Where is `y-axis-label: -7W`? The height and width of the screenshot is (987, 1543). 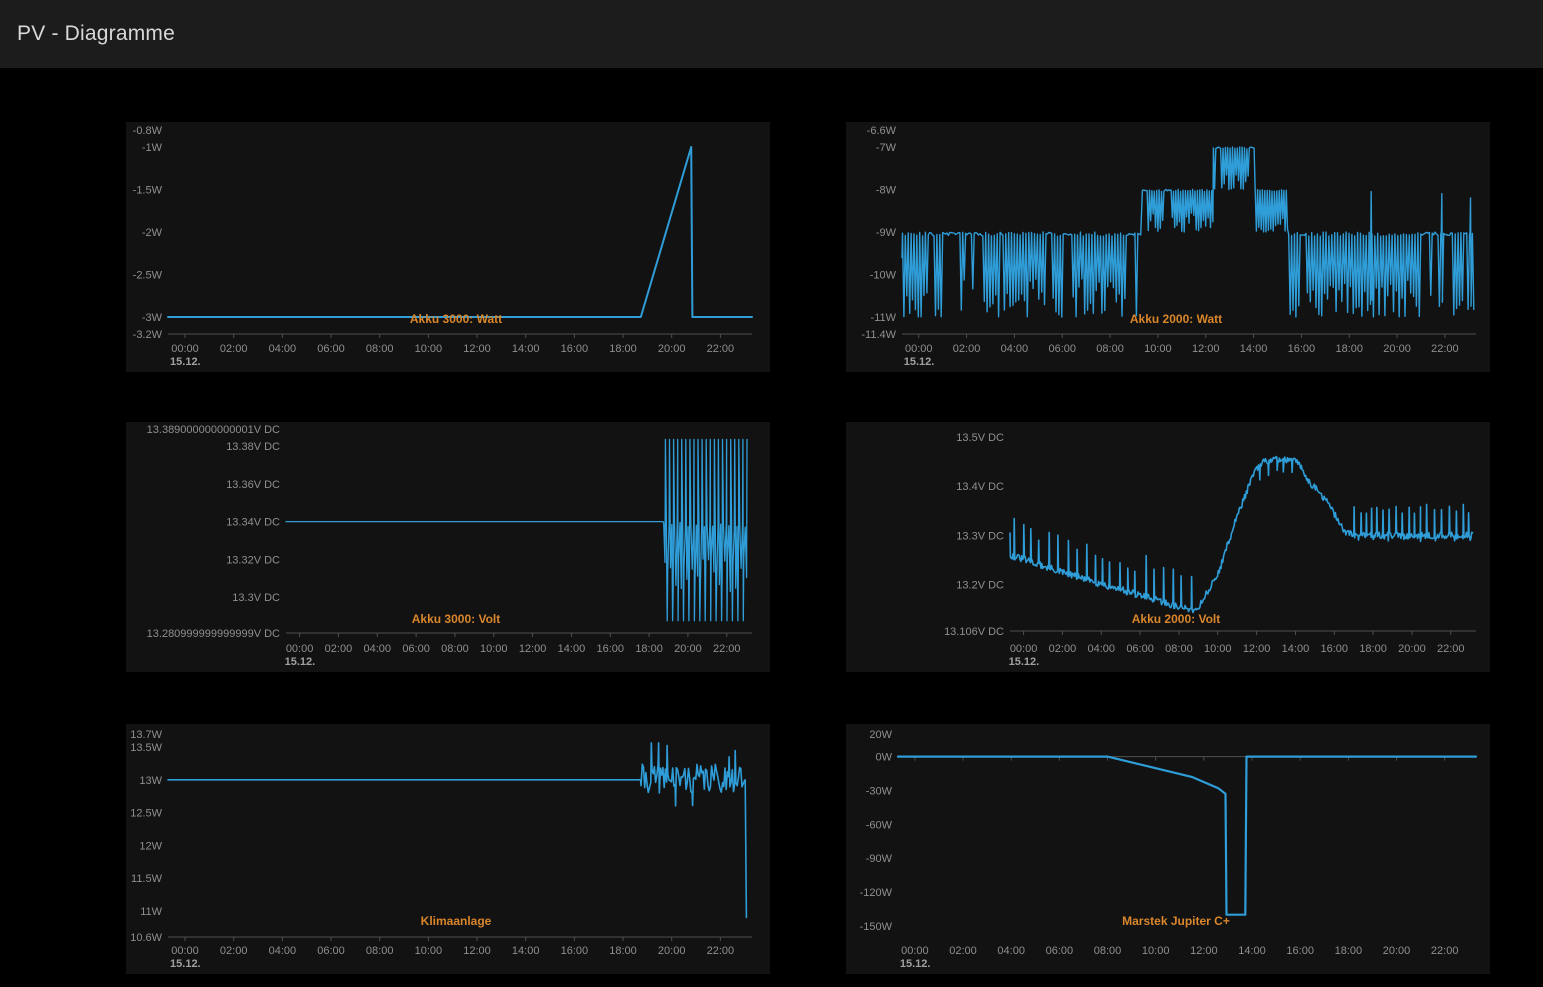
y-axis-label: -7W is located at coordinates (886, 148).